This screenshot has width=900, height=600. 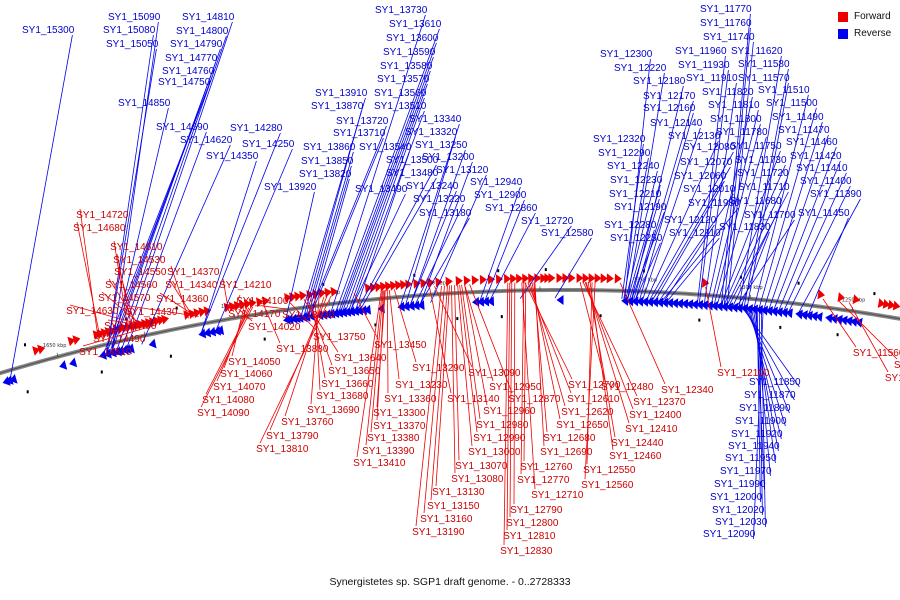 What do you see at coordinates (302, 349) in the screenshot?
I see `forward-gene-label: SY1_13880` at bounding box center [302, 349].